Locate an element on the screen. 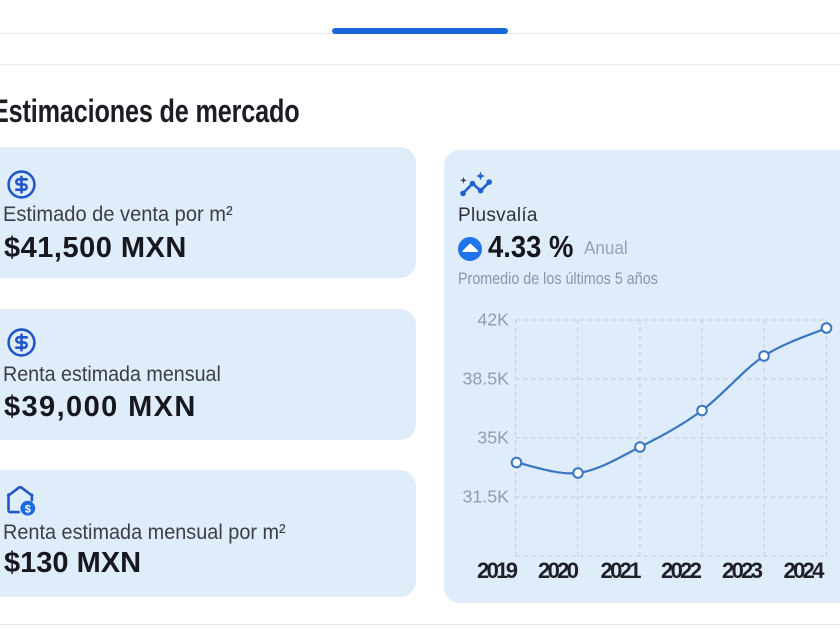 The height and width of the screenshot is (630, 840). svg-text: 31.5K is located at coordinates (486, 497).